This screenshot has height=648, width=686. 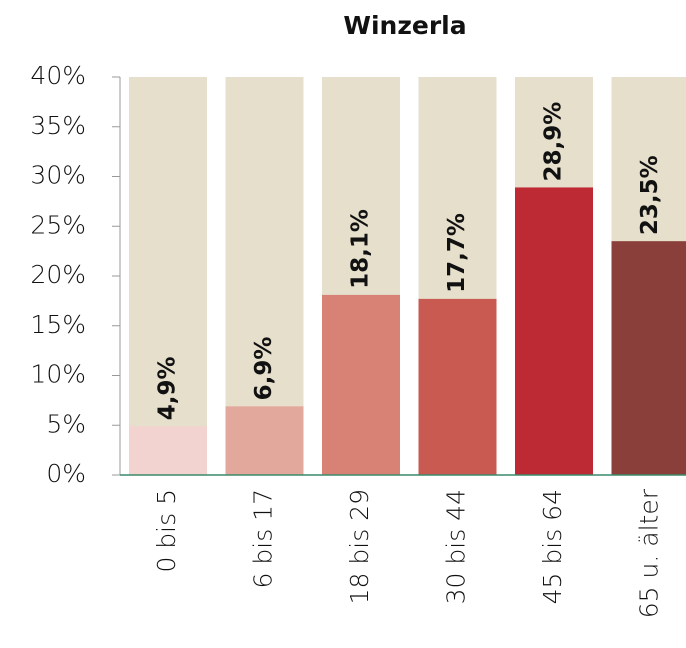 I want to click on y-tick-label: 30%, so click(x=58, y=175).